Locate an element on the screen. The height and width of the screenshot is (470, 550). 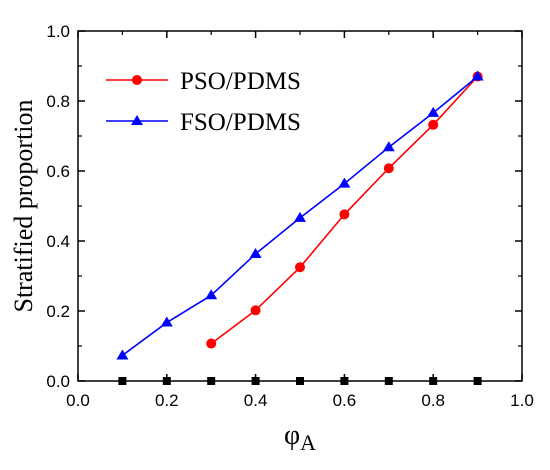
x-tick-label: 0.2 is located at coordinates (167, 400).